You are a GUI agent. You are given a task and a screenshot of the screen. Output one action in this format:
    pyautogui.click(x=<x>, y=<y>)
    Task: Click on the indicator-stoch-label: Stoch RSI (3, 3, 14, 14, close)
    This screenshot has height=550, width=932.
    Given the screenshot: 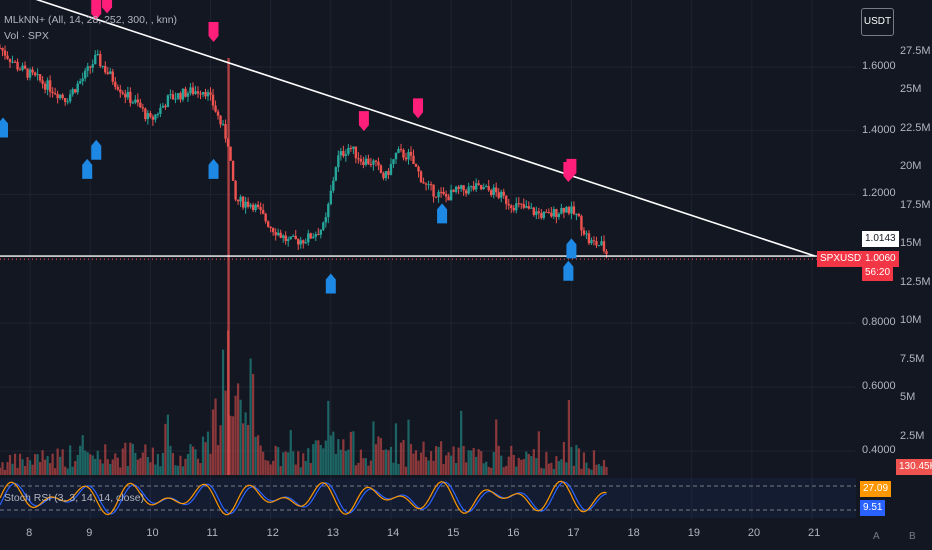 What is the action you would take?
    pyautogui.click(x=74, y=498)
    